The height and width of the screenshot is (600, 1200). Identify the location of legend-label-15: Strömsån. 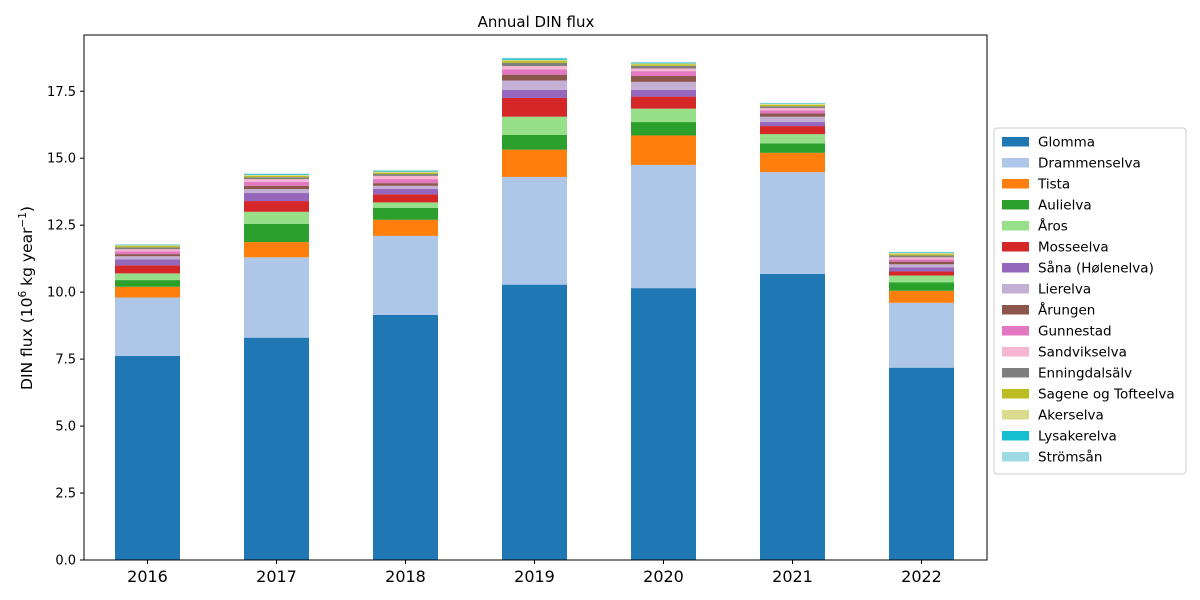
(1070, 457).